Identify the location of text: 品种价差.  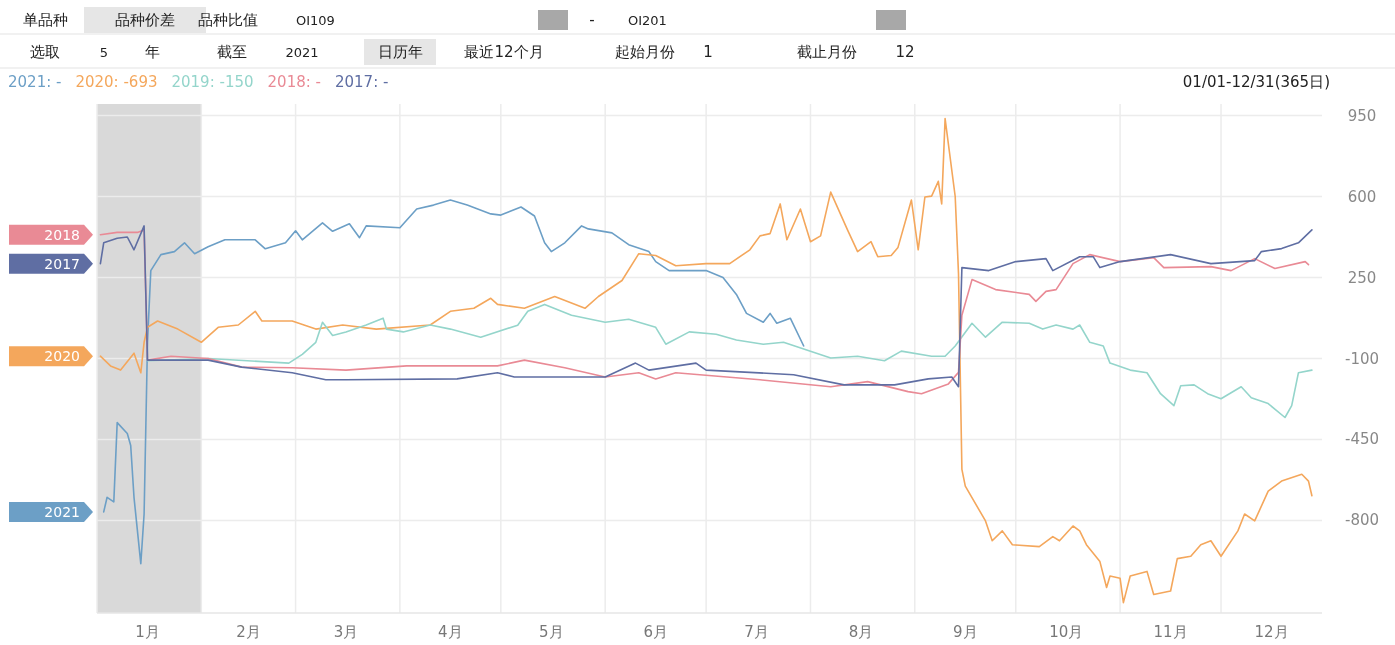
(145, 20).